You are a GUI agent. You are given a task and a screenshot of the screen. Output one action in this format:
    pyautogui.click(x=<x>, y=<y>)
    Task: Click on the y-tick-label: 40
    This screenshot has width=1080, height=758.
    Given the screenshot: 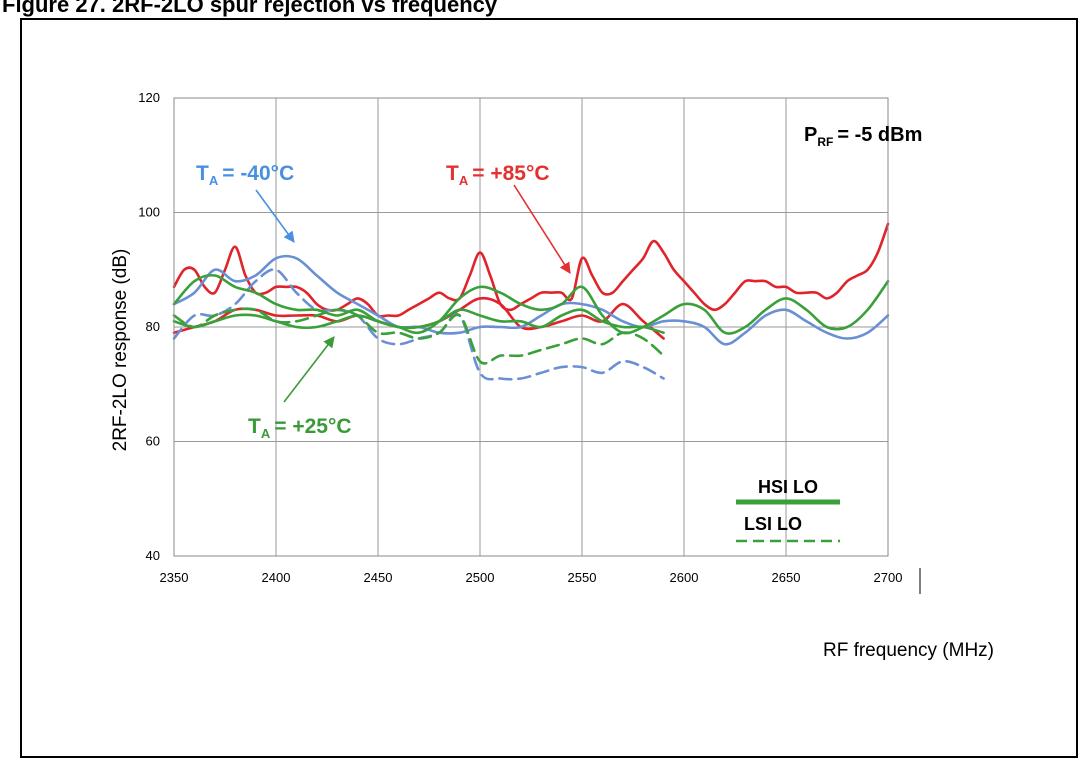 What is the action you would take?
    pyautogui.click(x=153, y=555)
    